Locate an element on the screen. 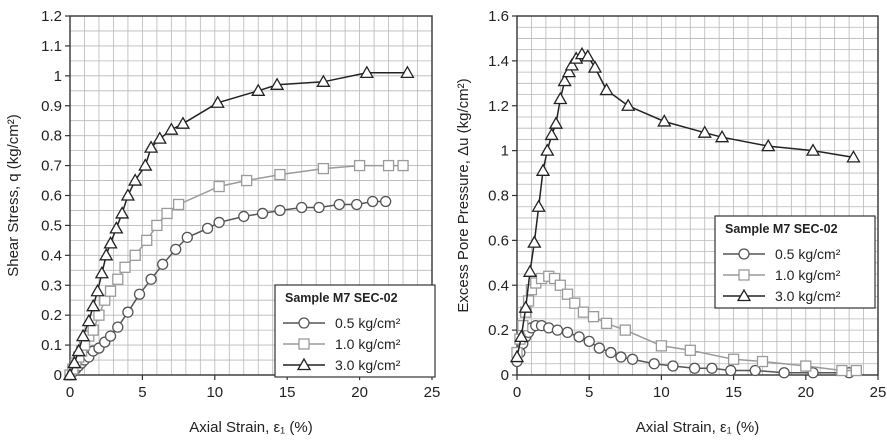 The image size is (887, 440). y-tick-label: 0.9 is located at coordinates (51, 106).